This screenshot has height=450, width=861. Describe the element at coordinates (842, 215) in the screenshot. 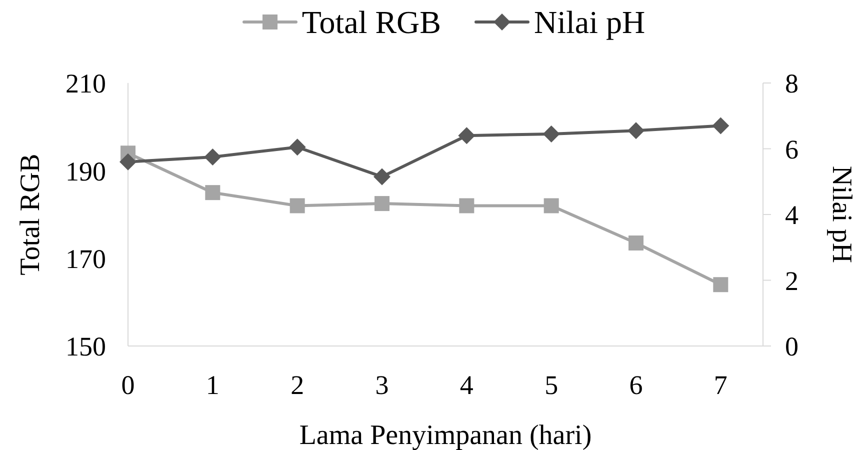

I see `y2-axis-title: Nilai pH` at that location.